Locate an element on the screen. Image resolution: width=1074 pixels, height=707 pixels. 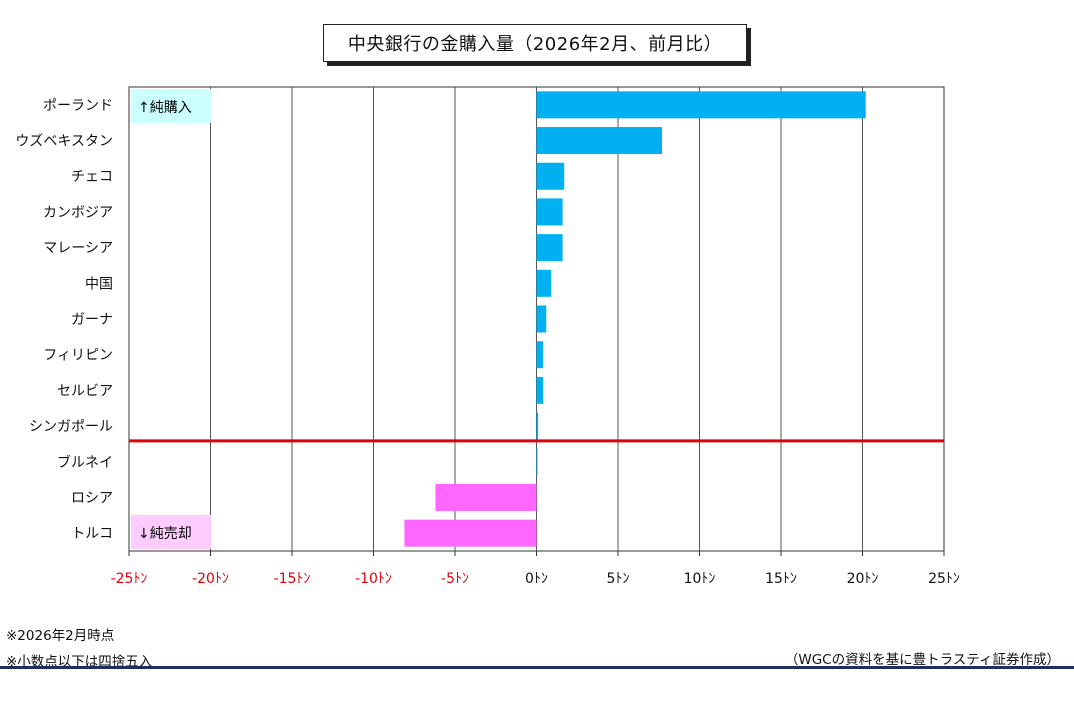
category-label: ガーナ is located at coordinates (92, 320).